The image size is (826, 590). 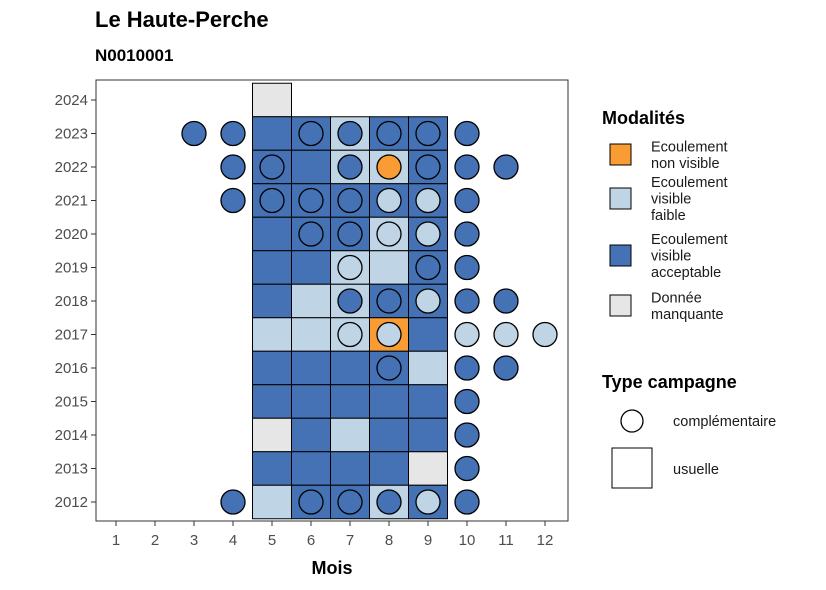 What do you see at coordinates (620, 198) in the screenshot?
I see `legend-key-faible` at bounding box center [620, 198].